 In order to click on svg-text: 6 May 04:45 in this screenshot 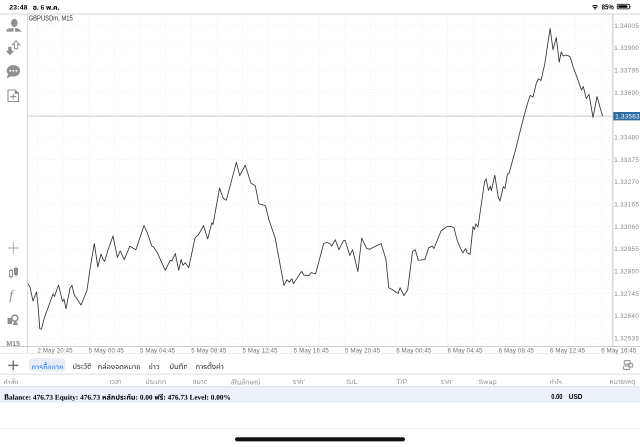, I will do `click(466, 350)`.